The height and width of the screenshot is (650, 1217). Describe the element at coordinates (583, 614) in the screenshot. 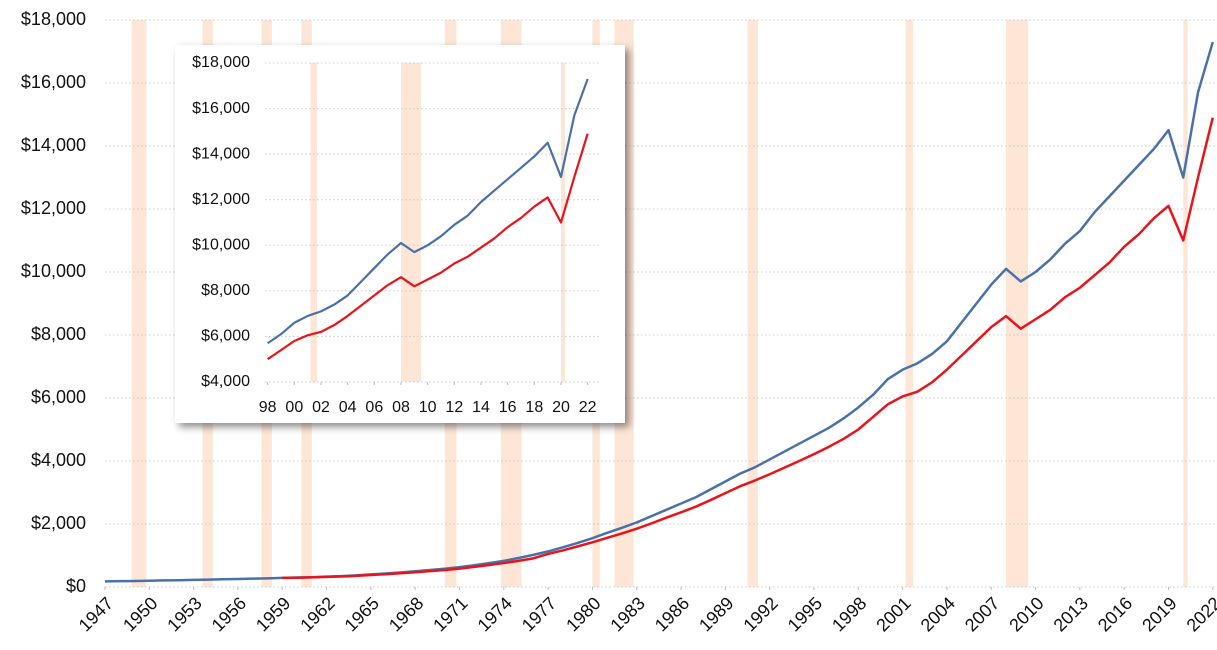

I see `x-tick-label: 1980` at that location.